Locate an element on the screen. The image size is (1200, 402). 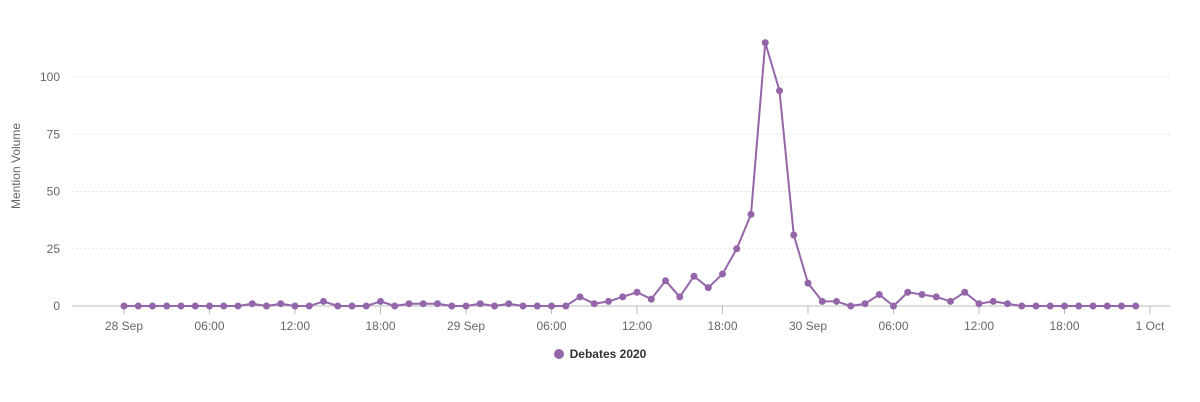
y-tick-label: 0 is located at coordinates (56, 306).